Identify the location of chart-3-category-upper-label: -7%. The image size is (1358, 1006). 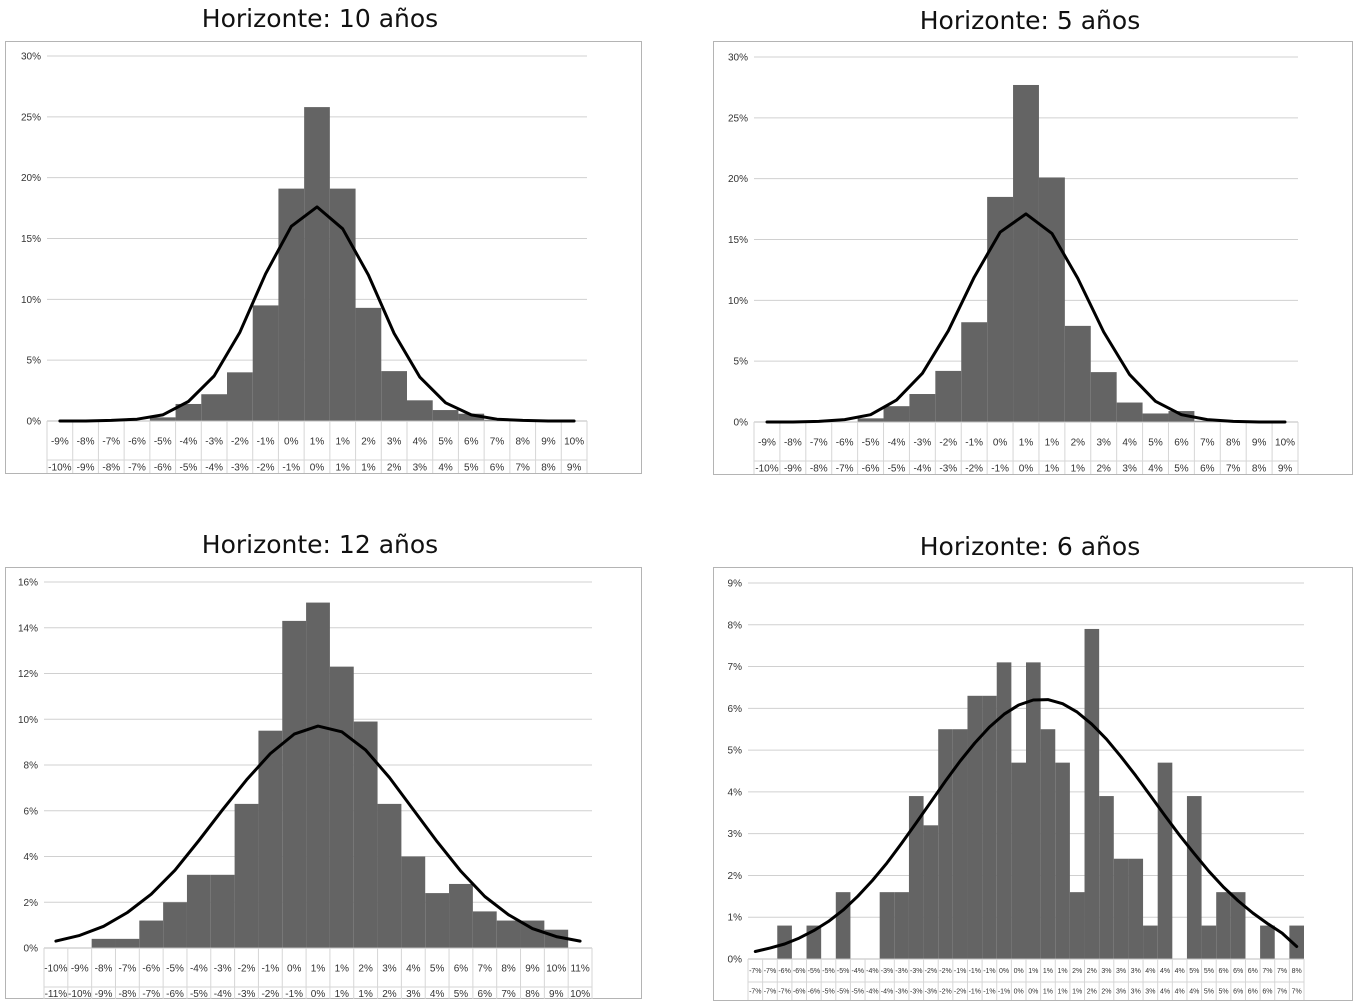
(127, 968).